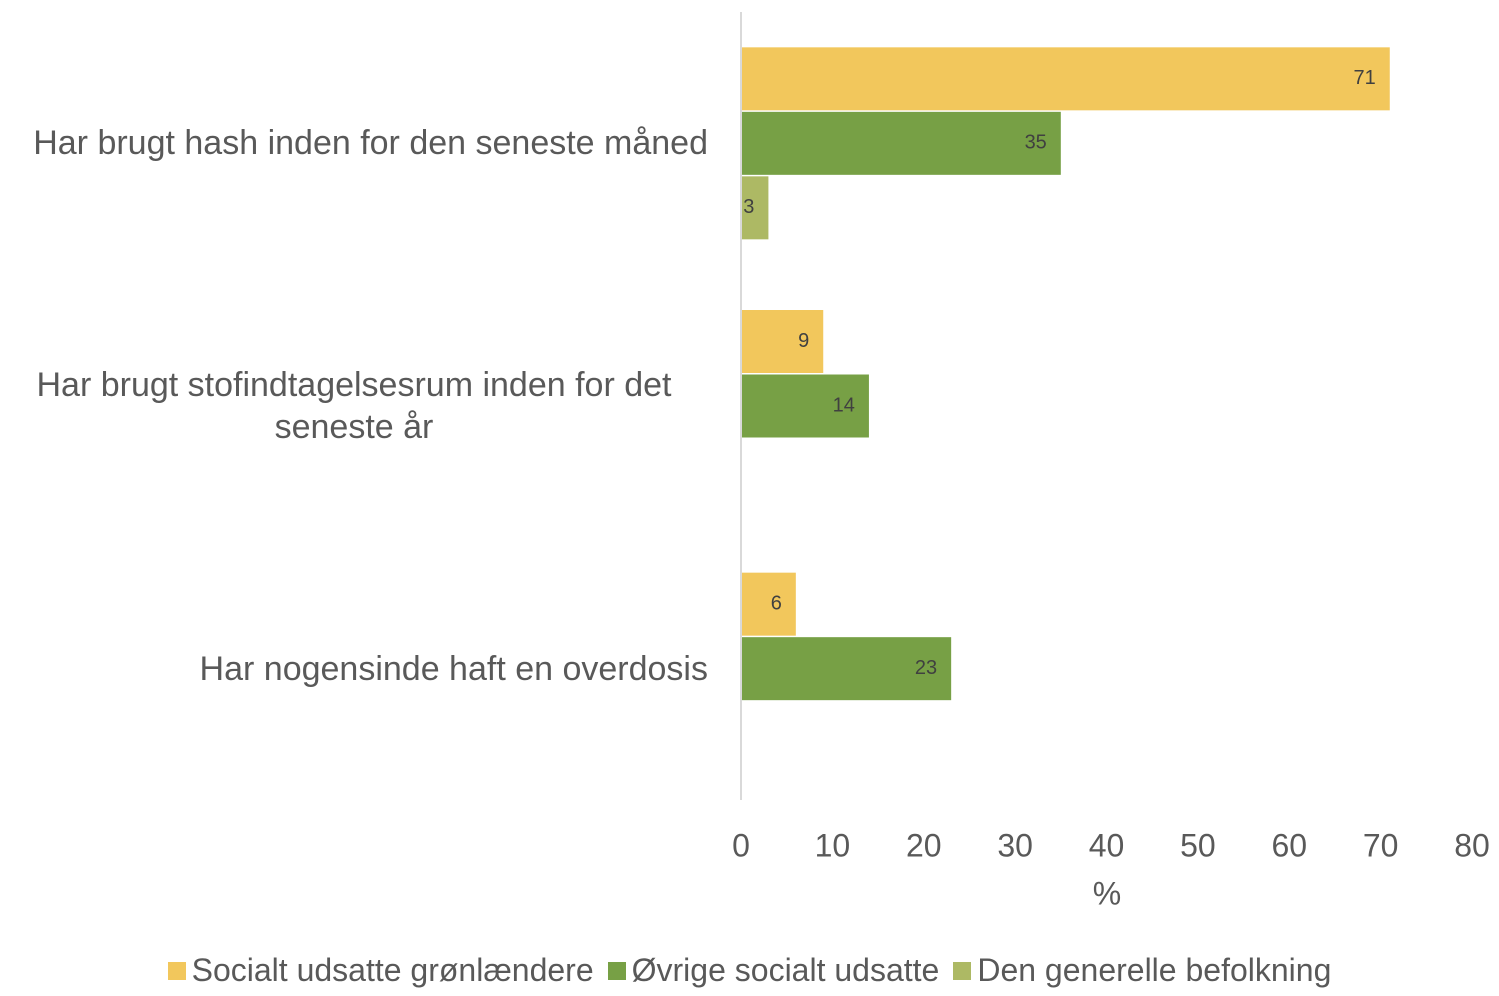 The width and height of the screenshot is (1499, 996). Describe the element at coordinates (748, 207) in the screenshot. I see `data-label: 3` at that location.